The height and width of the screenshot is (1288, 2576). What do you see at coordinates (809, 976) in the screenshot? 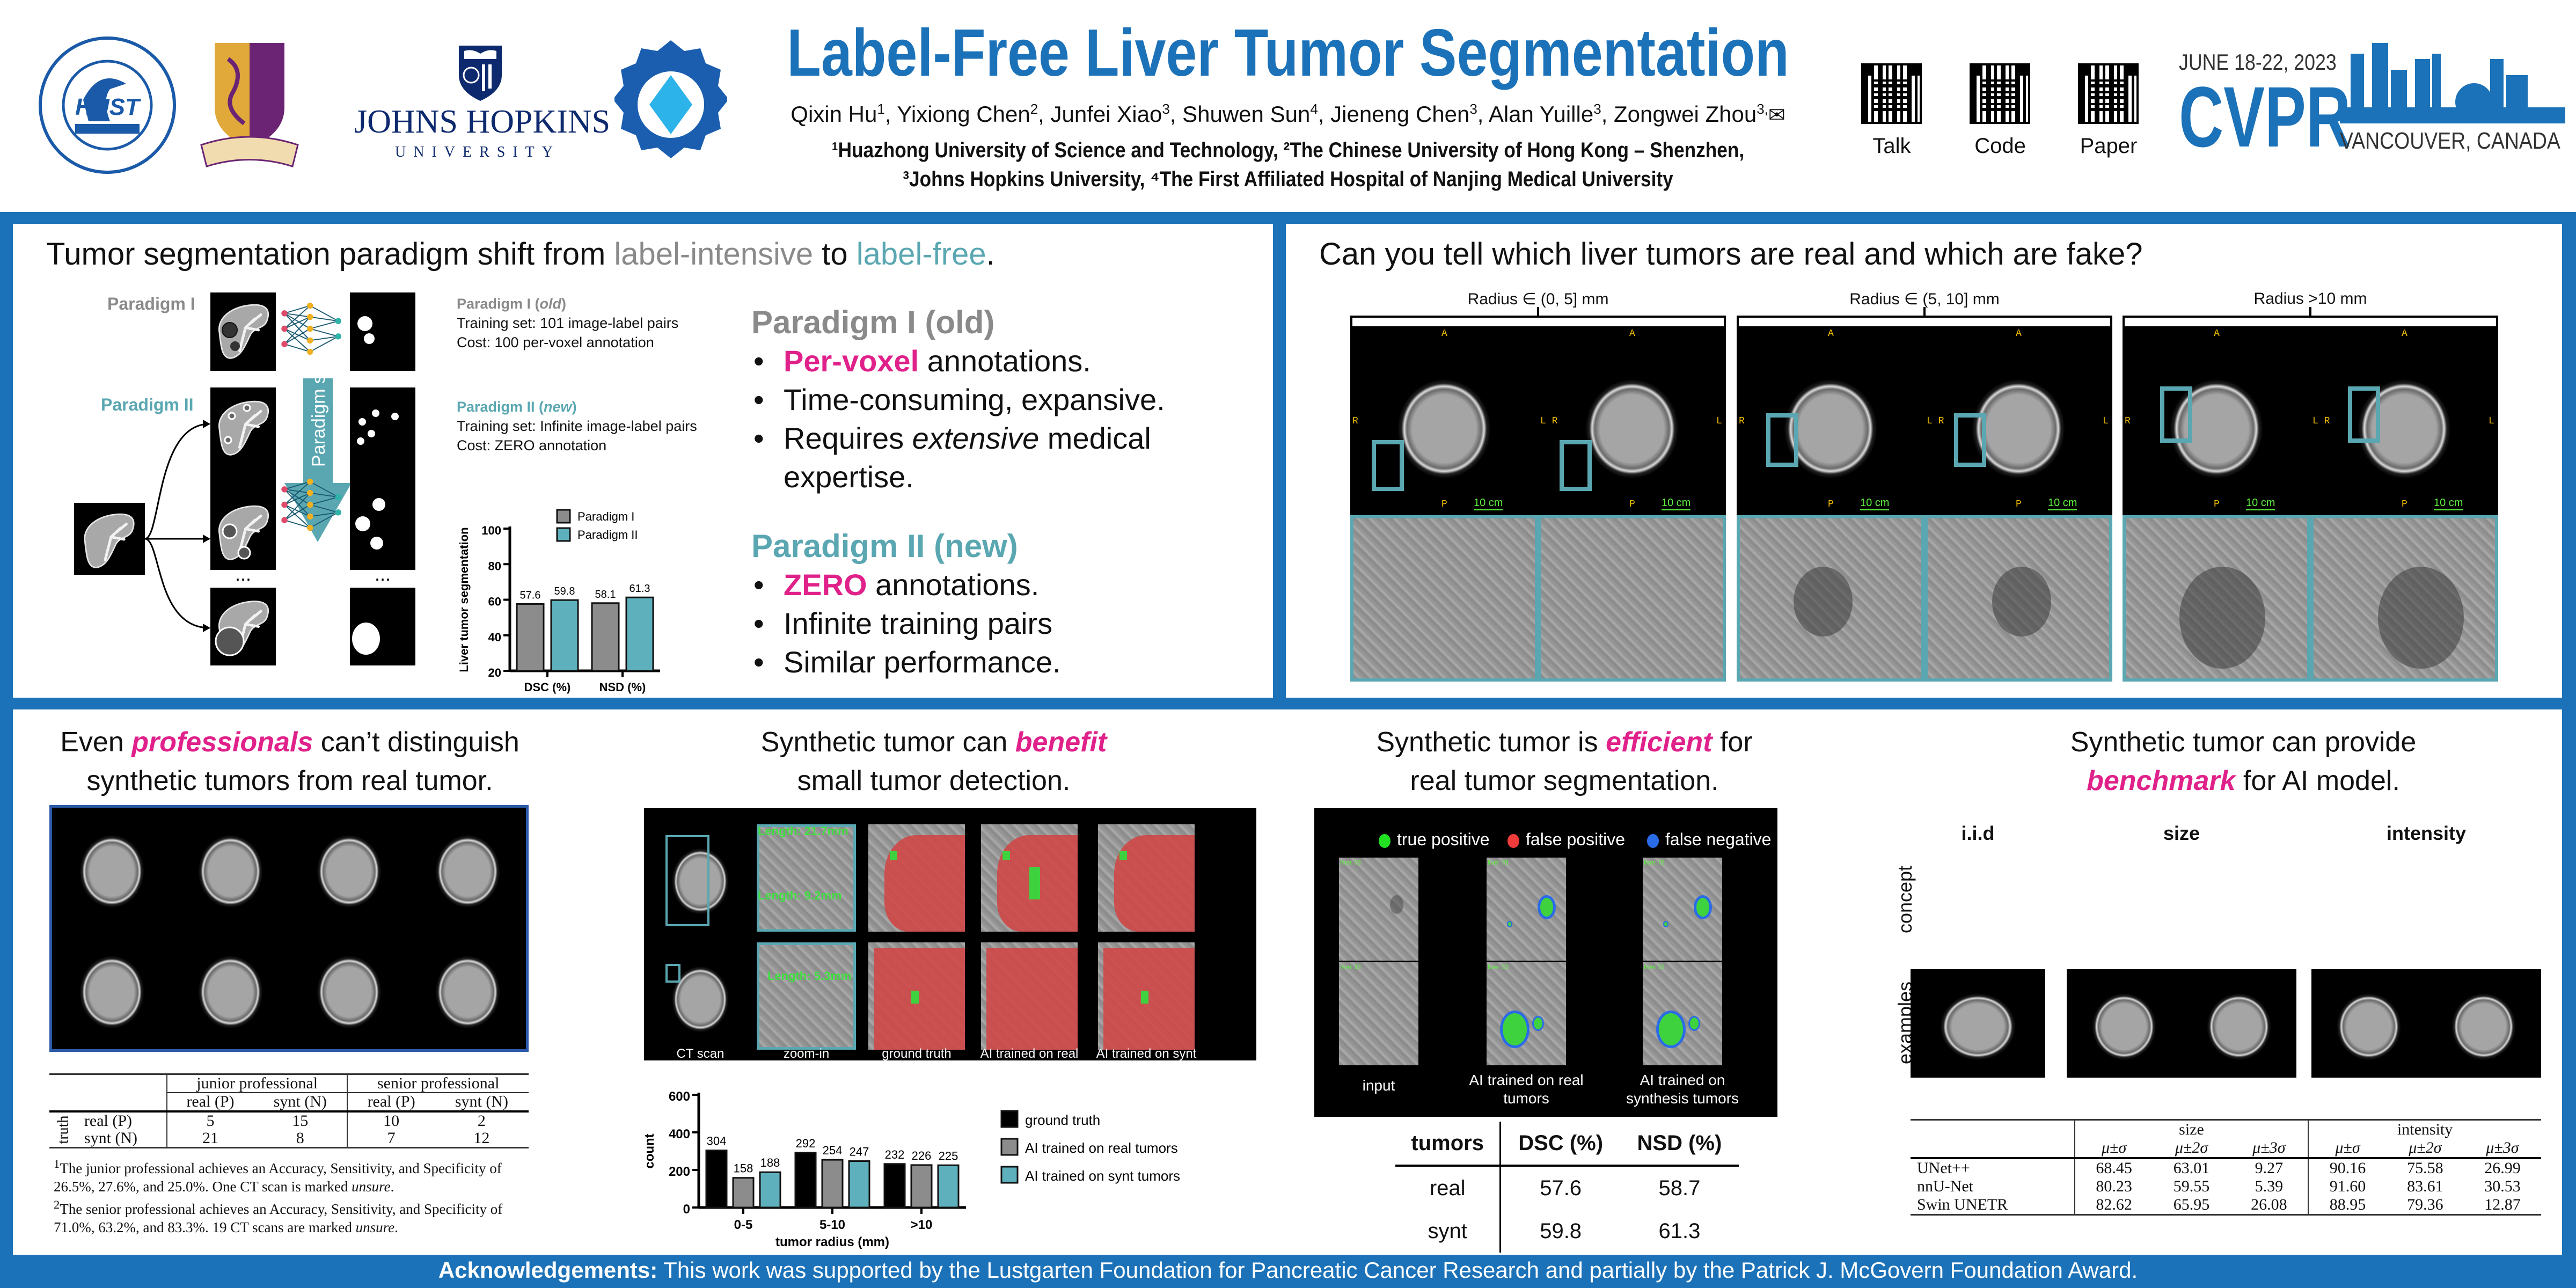
I see `tumor-length-label: Length: 5.3mm` at bounding box center [809, 976].